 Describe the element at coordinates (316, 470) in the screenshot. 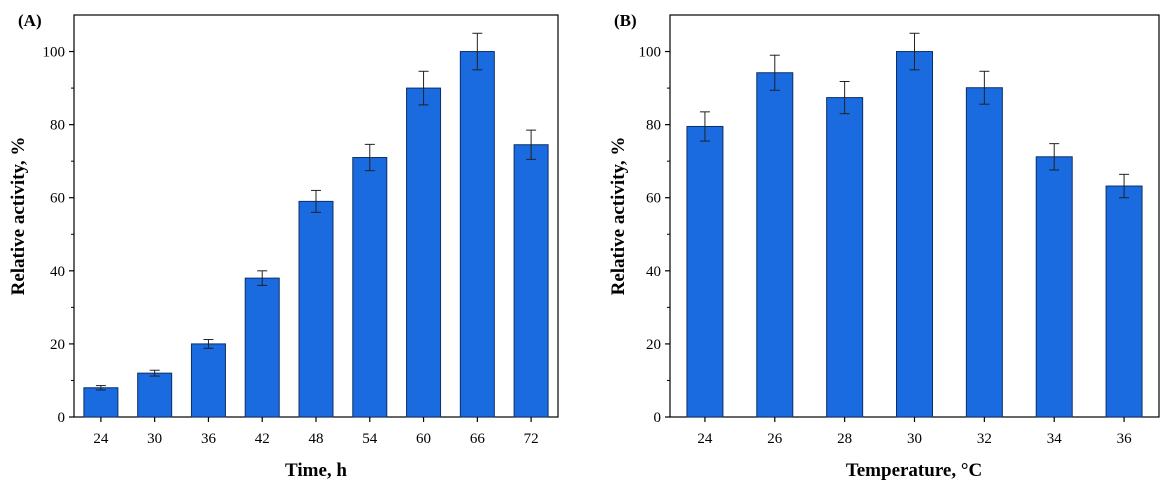

I see `panel-a-x-axis-title: Time, h` at that location.